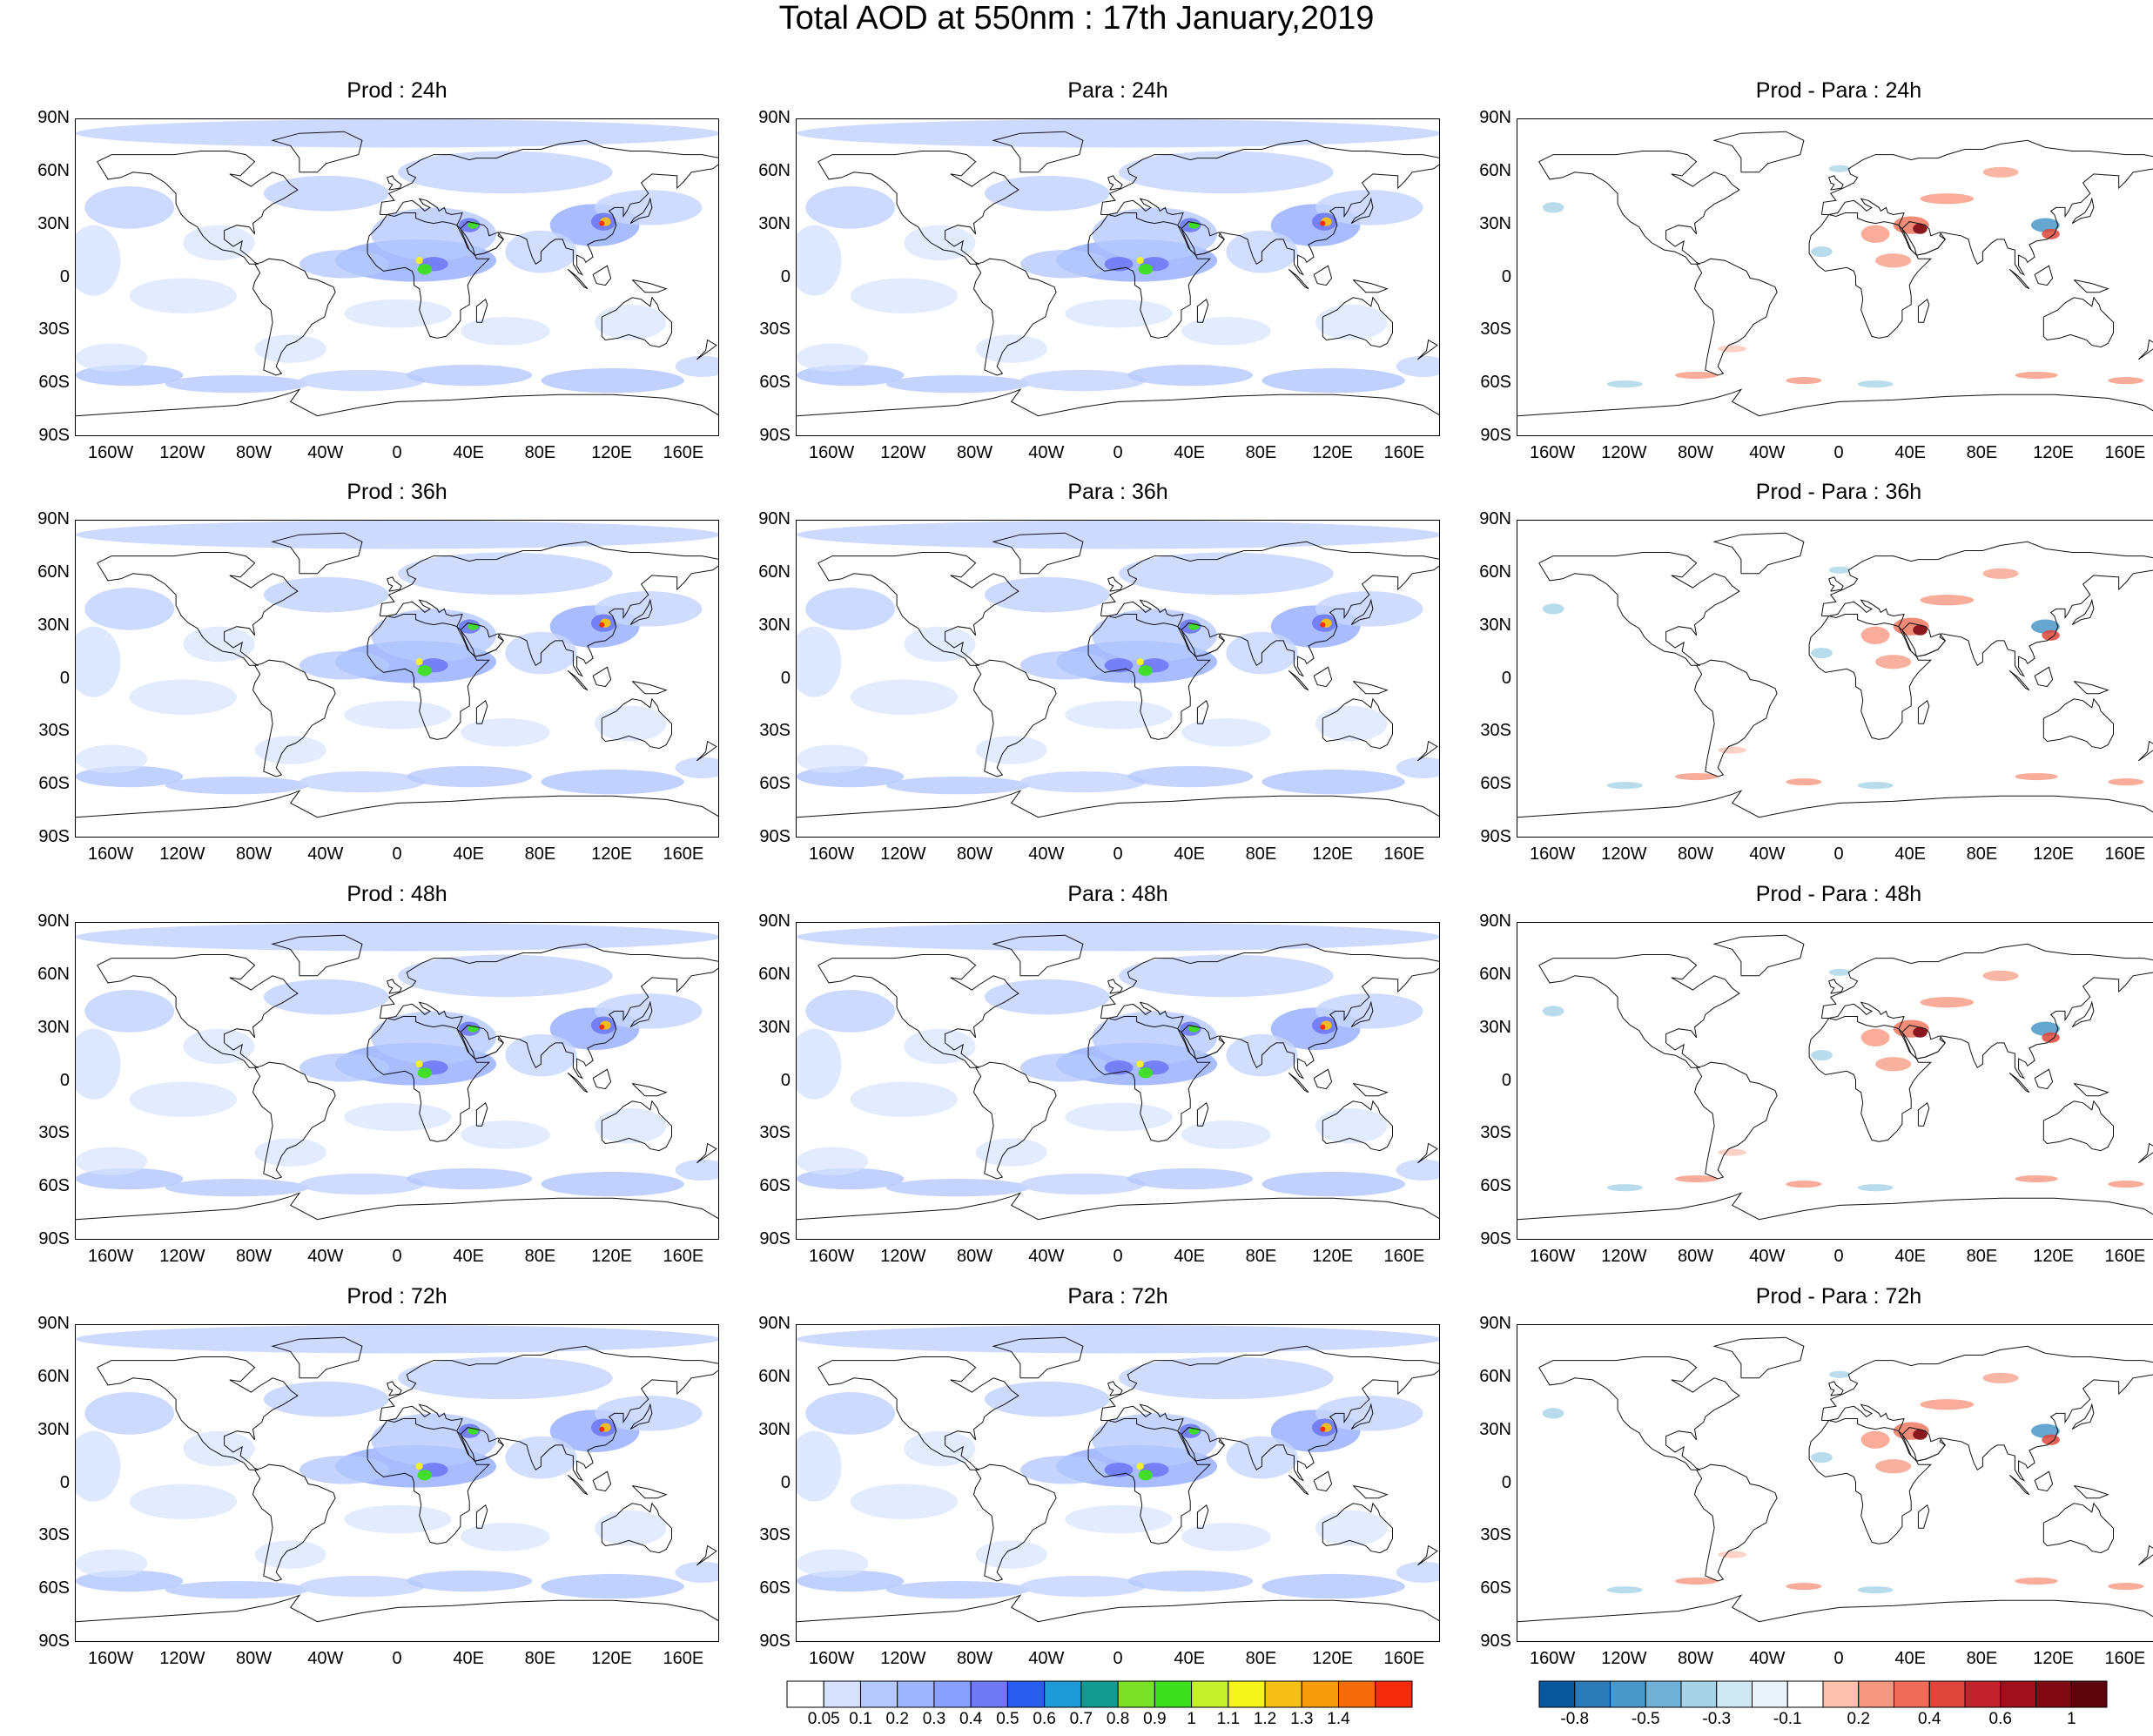 This screenshot has width=2153, height=1736. Describe the element at coordinates (1717, 1719) in the screenshot. I see `colorbar-label: -0.3` at that location.